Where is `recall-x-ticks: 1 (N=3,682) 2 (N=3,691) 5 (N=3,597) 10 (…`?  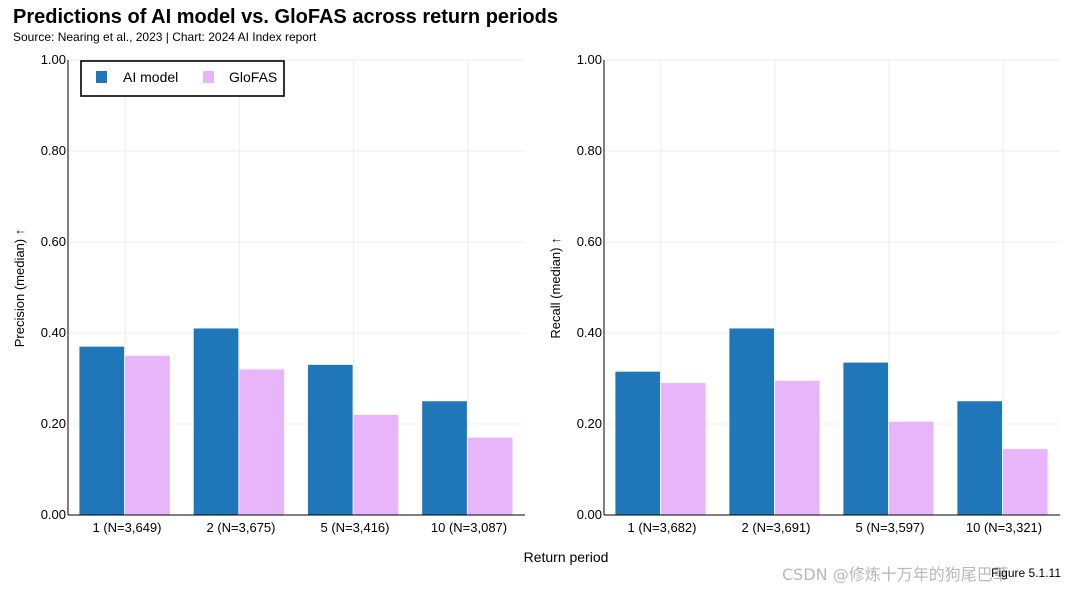 recall-x-ticks: 1 (N=3,682) 2 (N=3,691) 5 (N=3,597) 10 (… is located at coordinates (834, 527).